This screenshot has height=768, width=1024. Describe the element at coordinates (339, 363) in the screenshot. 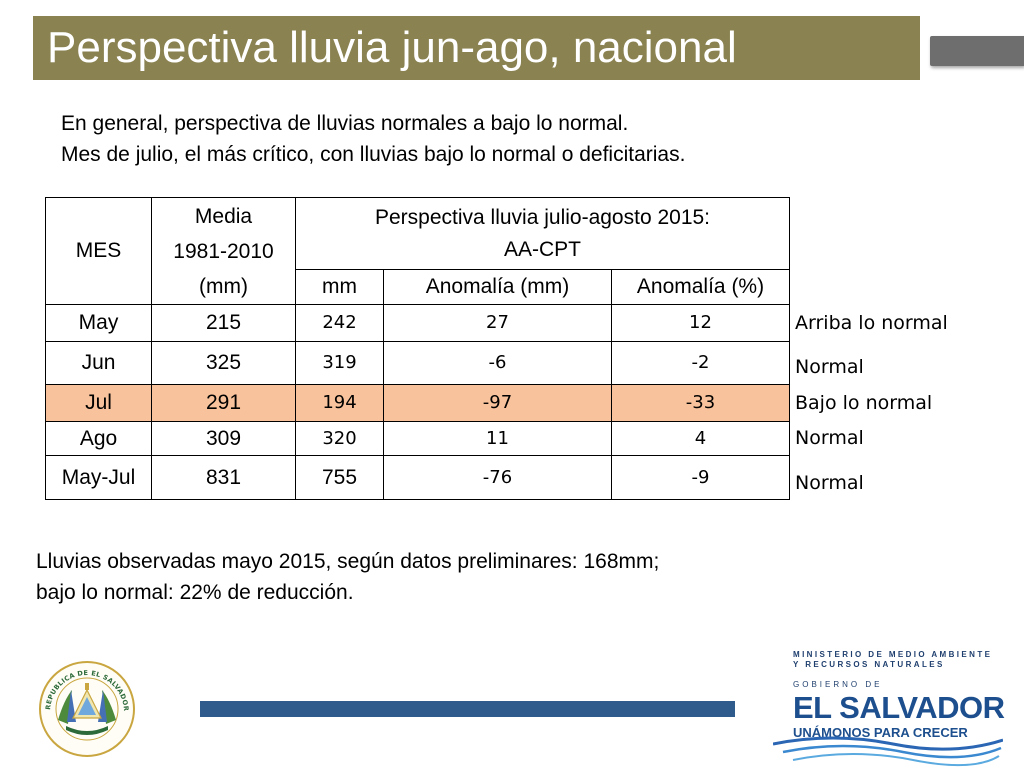

I see `cell-mm: 319` at that location.